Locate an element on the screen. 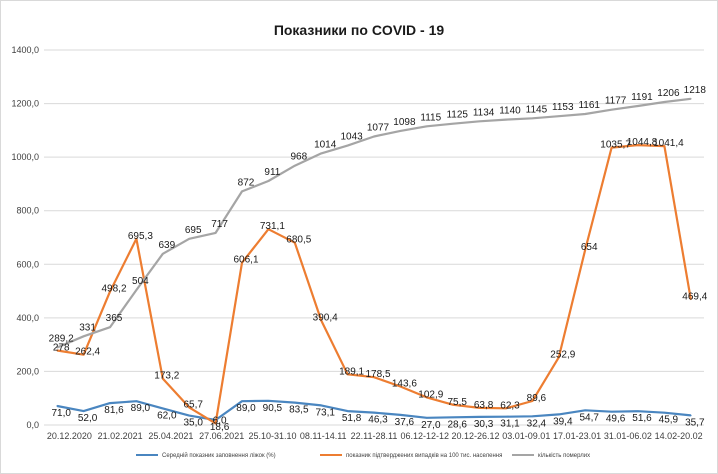  data-label: 52,0 is located at coordinates (88, 418).